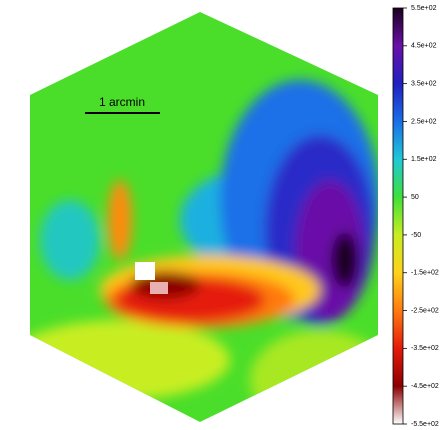 Image resolution: width=443 pixels, height=430 pixels. I want to click on colorbar-tick-label: 50, so click(415, 197).